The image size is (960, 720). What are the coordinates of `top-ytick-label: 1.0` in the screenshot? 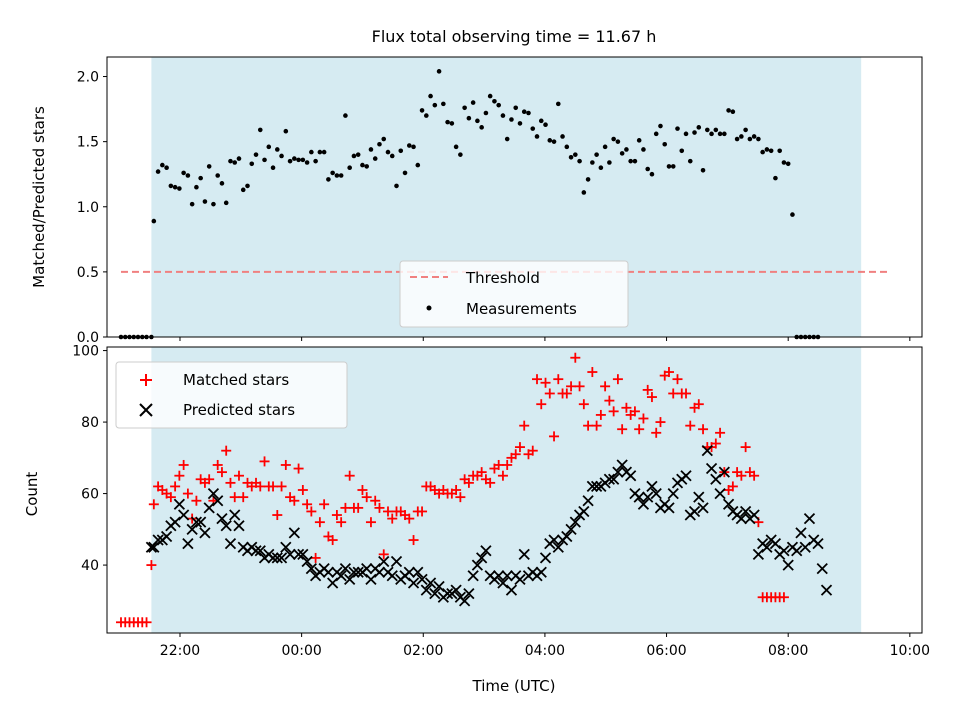 It's located at (88, 208).